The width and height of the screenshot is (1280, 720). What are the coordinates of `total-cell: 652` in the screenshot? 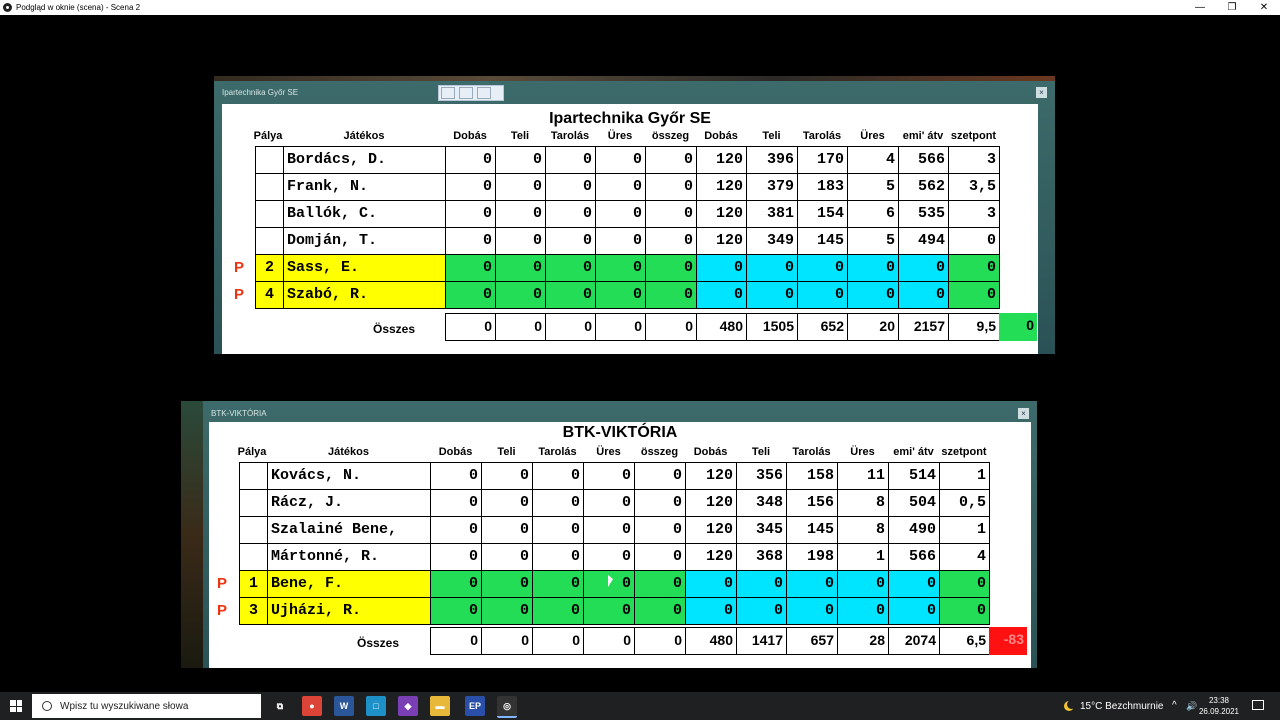 It's located at (822, 327).